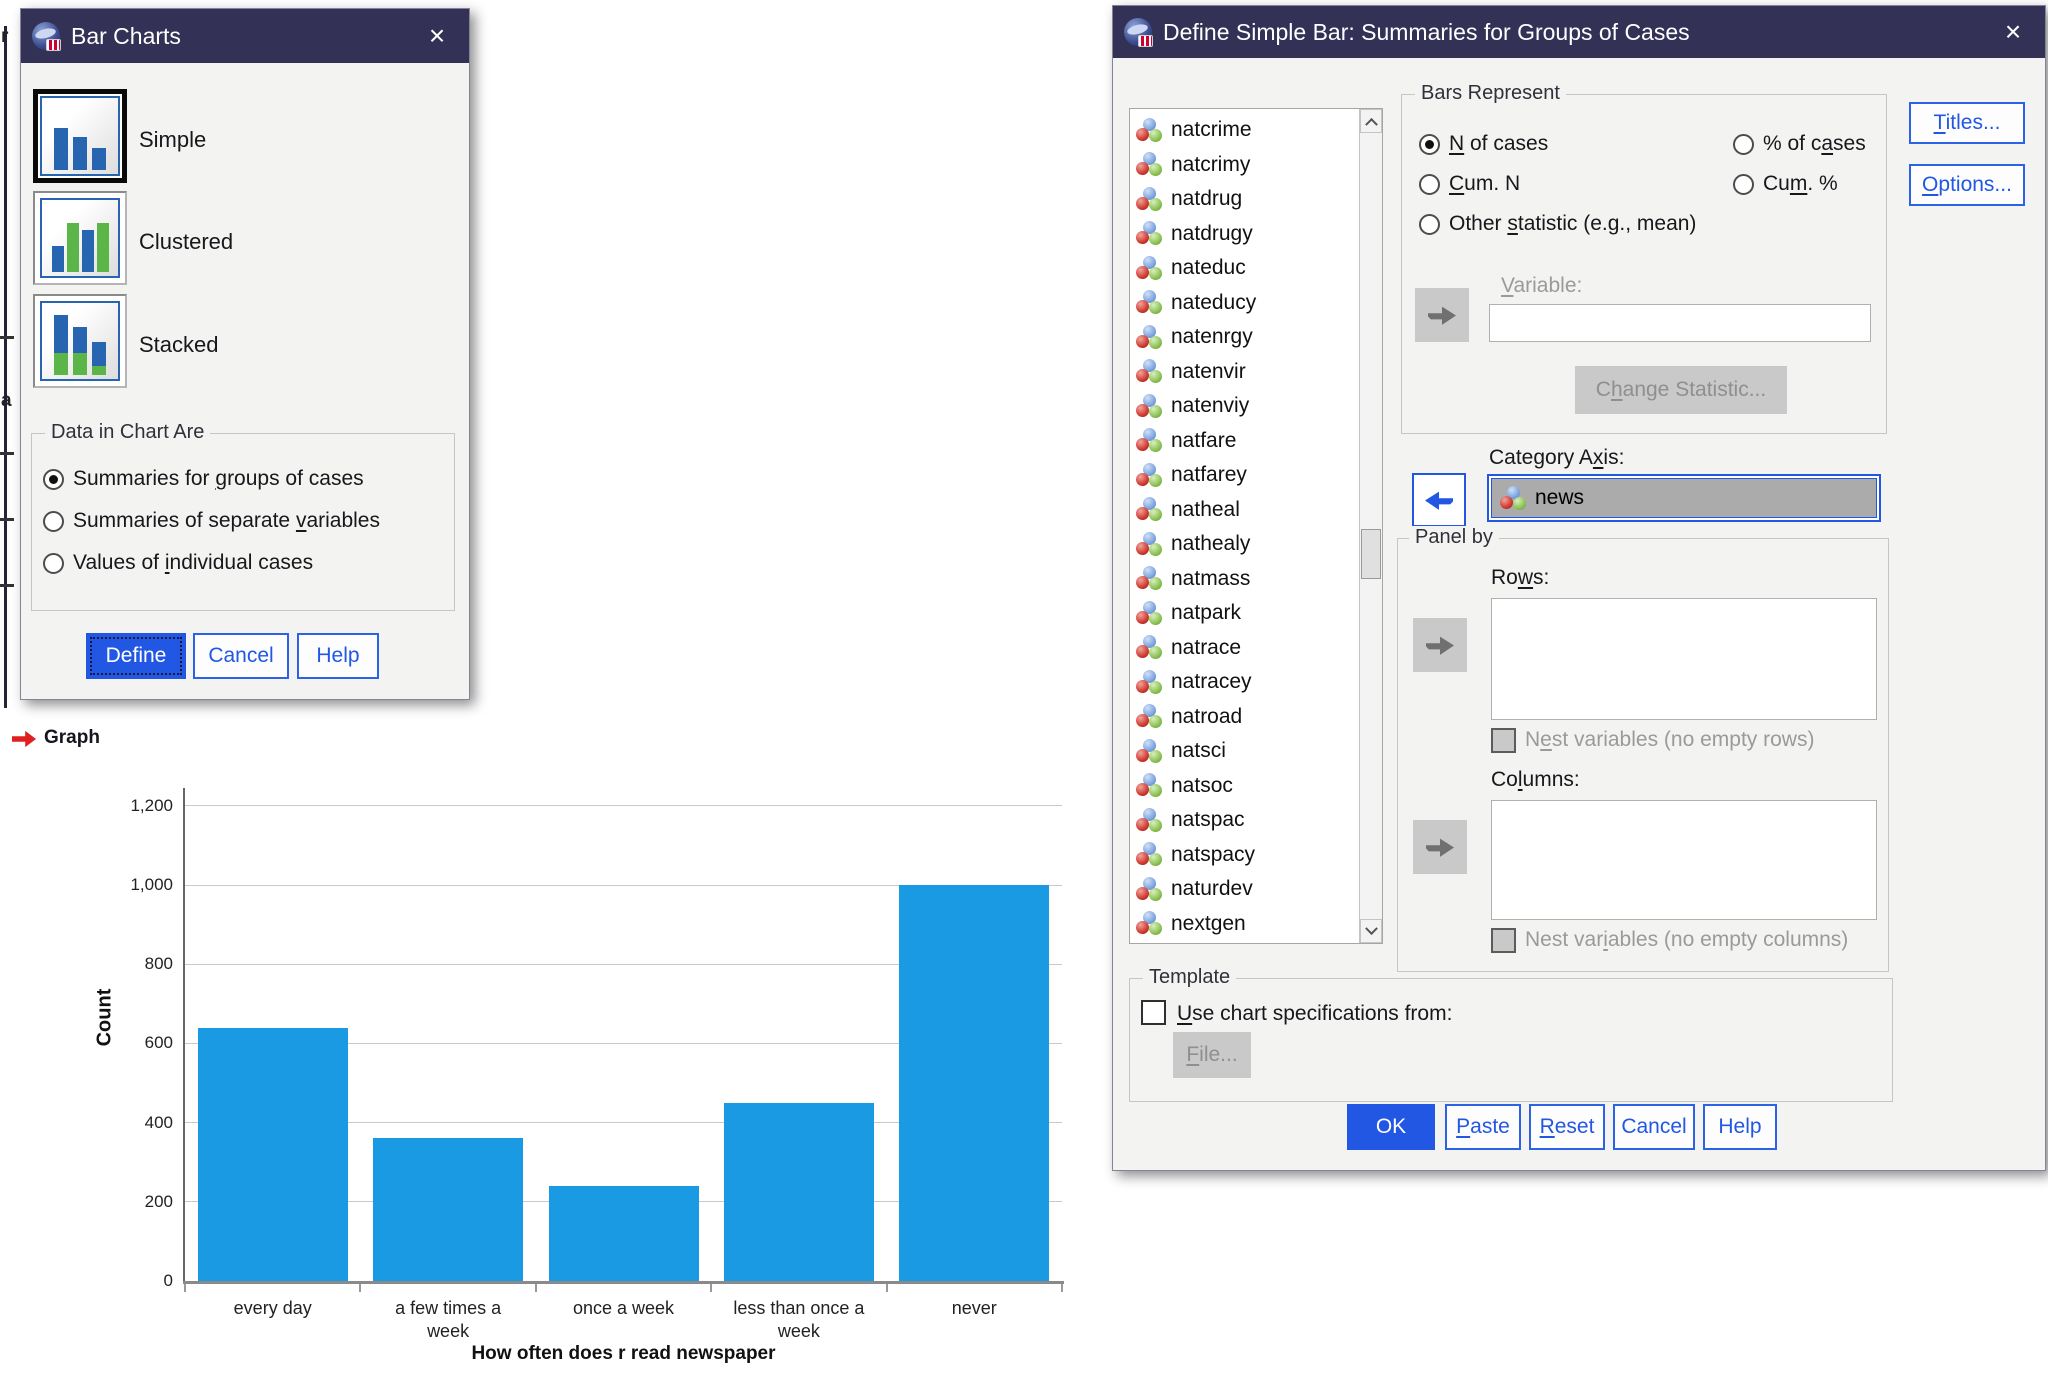  Describe the element at coordinates (1687, 939) in the screenshot. I see `nest-columns-label: Nest variables (no empty columns)` at that location.